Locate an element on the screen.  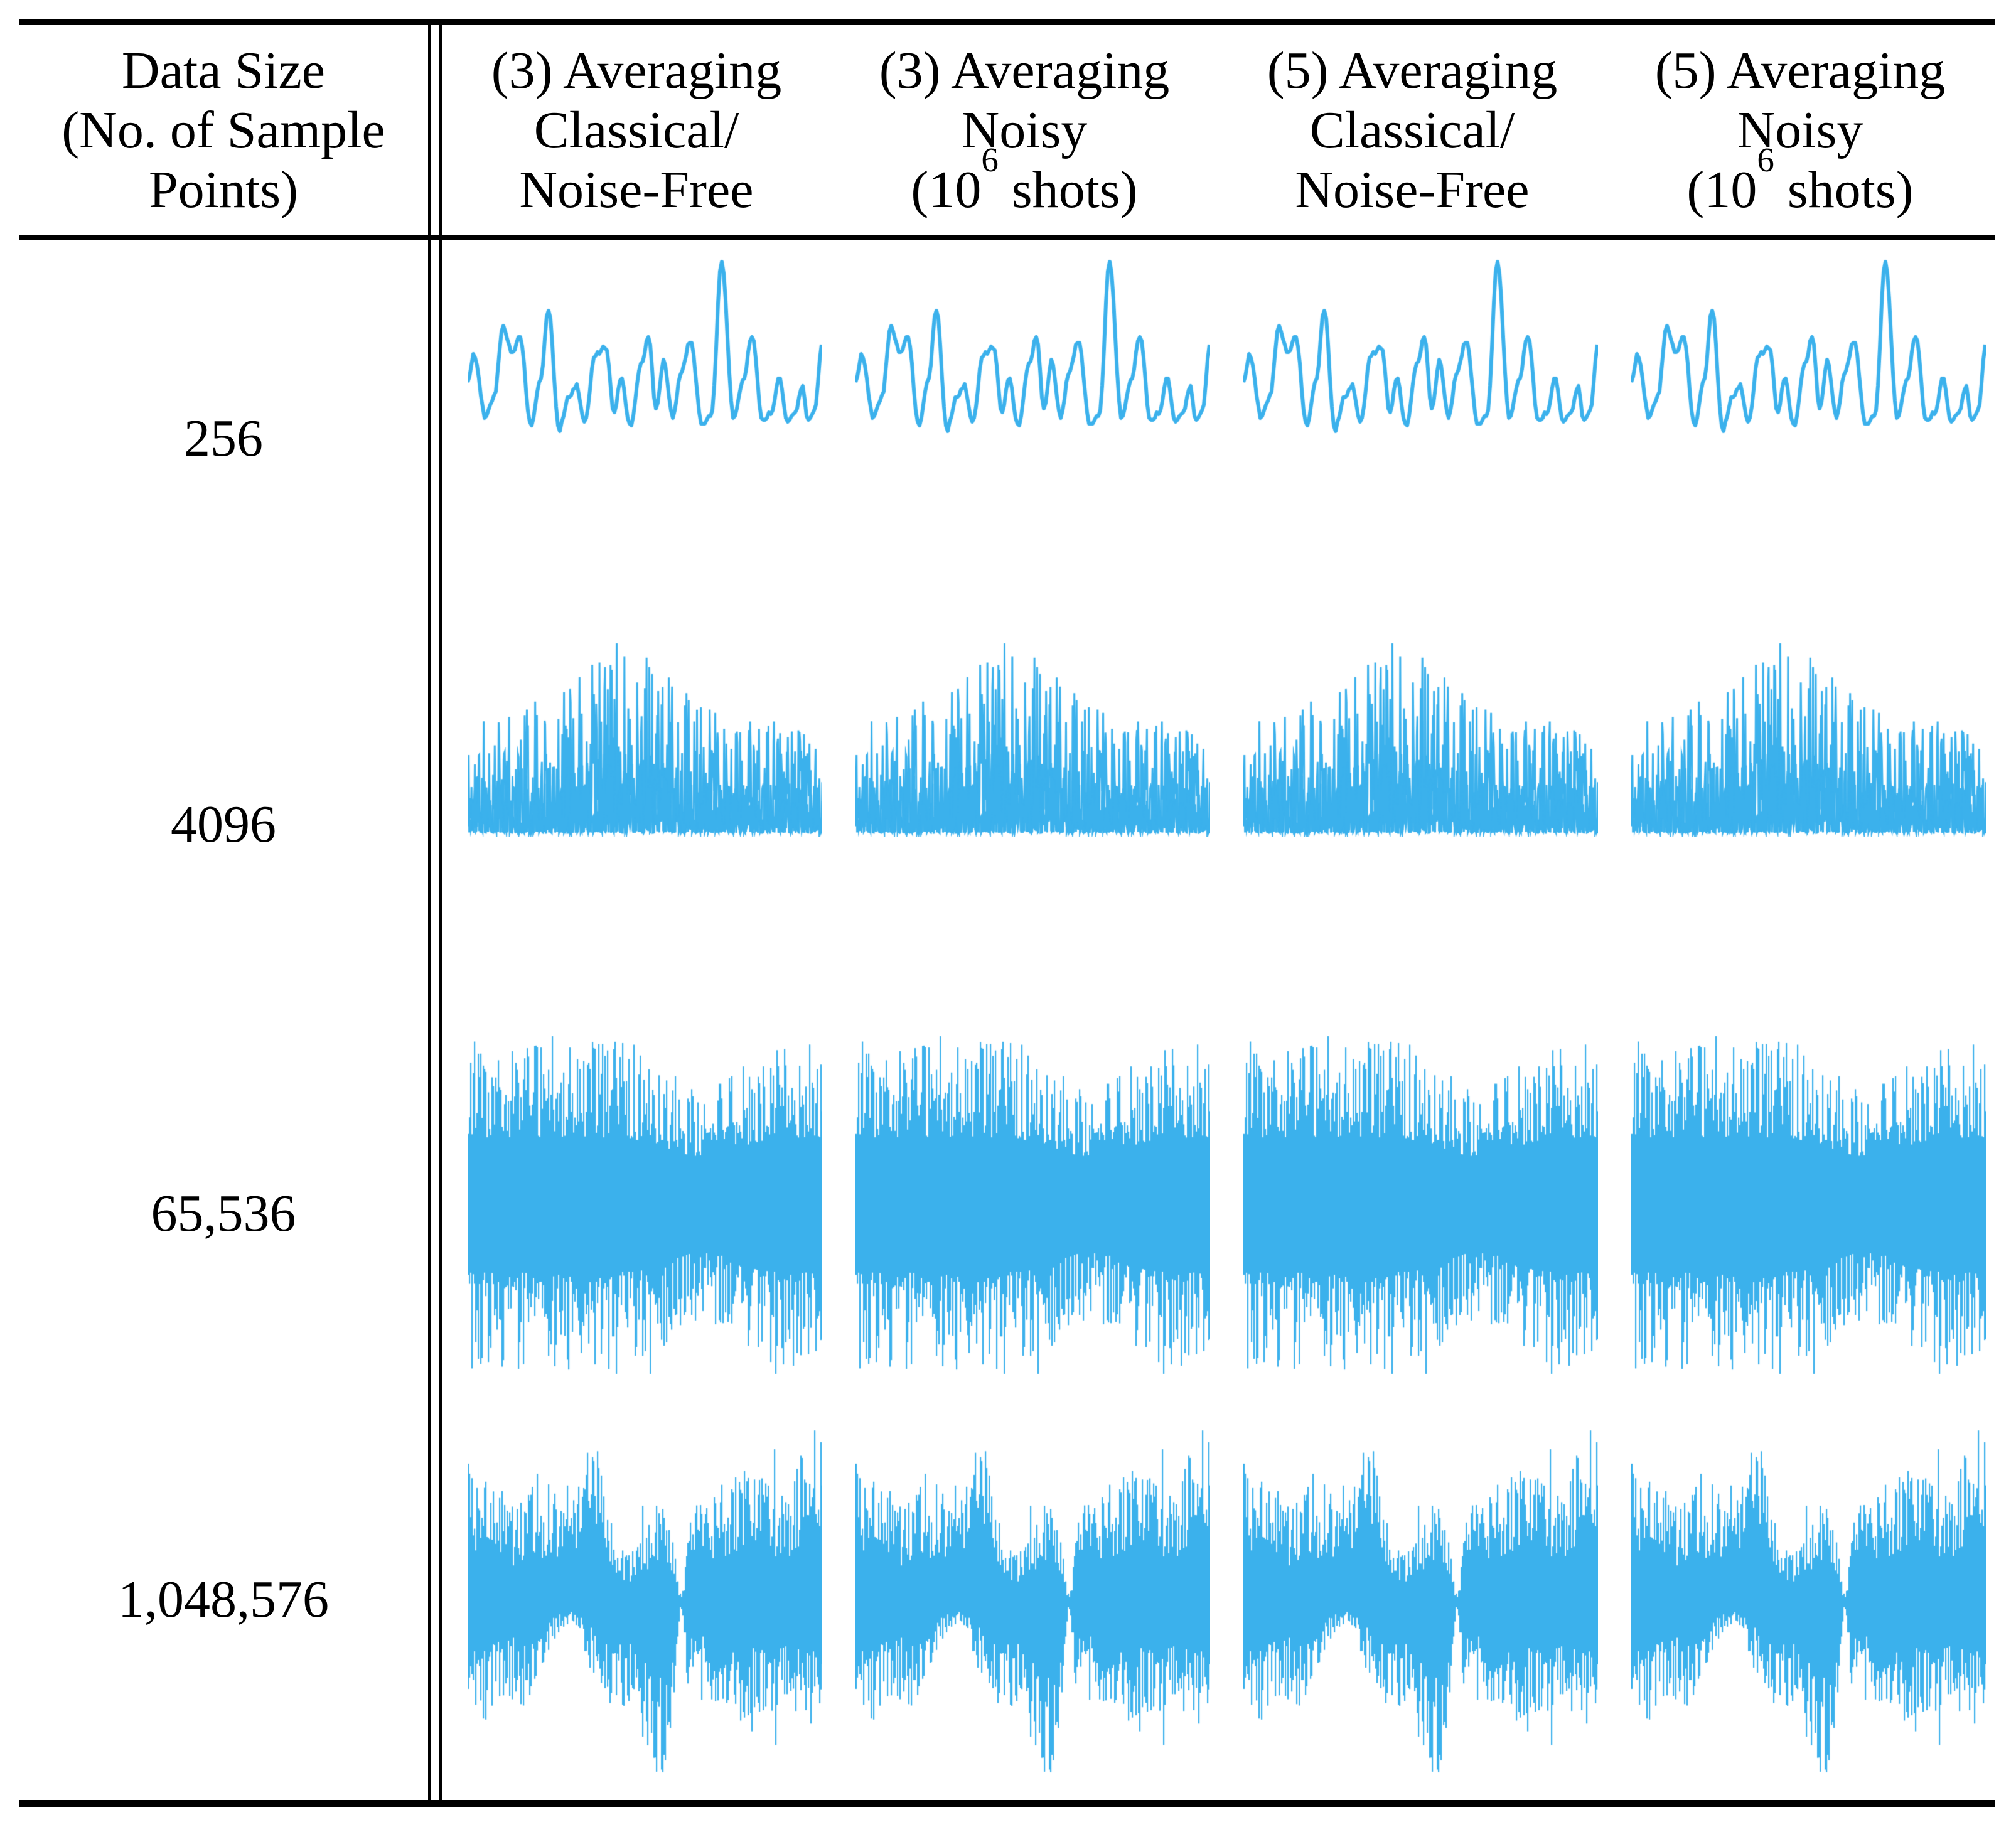
header-5-averaging-noisy: (5) Averaging Noisy (106 shots) is located at coordinates (1800, 130).